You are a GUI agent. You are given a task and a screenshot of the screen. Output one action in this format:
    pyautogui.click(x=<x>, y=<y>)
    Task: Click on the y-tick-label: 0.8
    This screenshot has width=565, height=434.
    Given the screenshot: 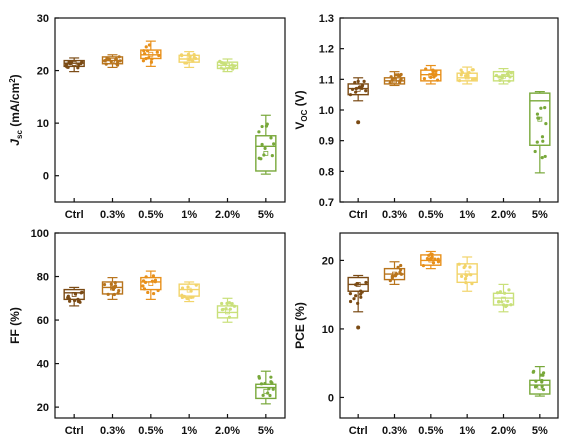 What is the action you would take?
    pyautogui.click(x=326, y=172)
    